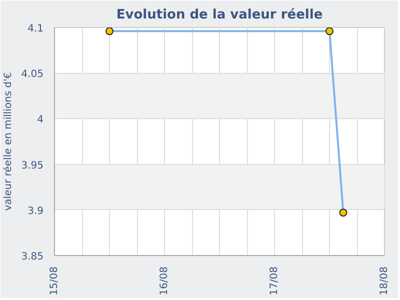 This screenshot has height=300, width=400. Describe the element at coordinates (274, 281) in the screenshot. I see `x-tick-label: 17/08` at that location.